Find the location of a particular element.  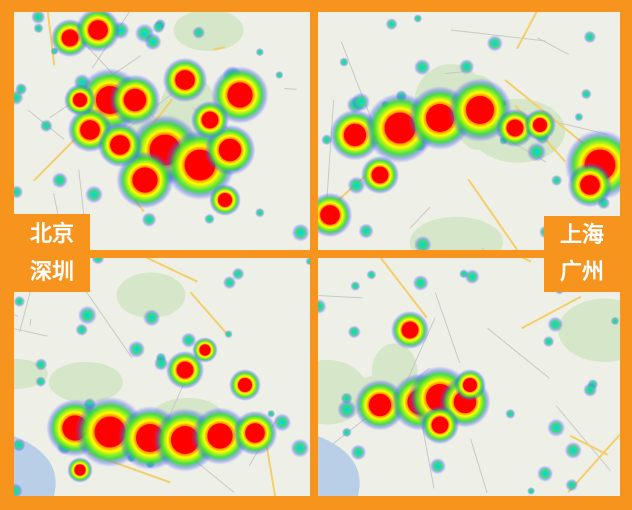

city-label: 深圳 is located at coordinates (52, 272).